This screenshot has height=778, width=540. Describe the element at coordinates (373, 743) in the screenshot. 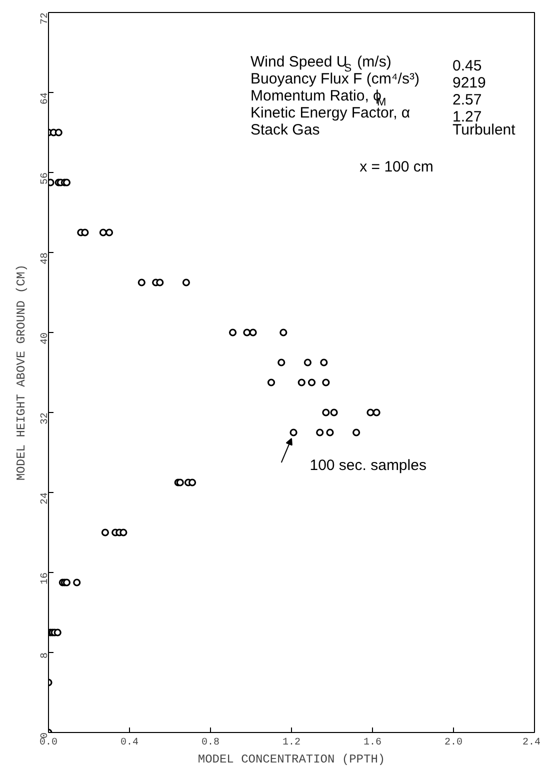

I see `x-tick-label: 1.6` at that location.